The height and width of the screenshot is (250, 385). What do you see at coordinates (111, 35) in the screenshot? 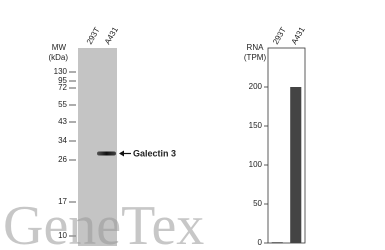
I see `lane-label: A431` at bounding box center [111, 35].